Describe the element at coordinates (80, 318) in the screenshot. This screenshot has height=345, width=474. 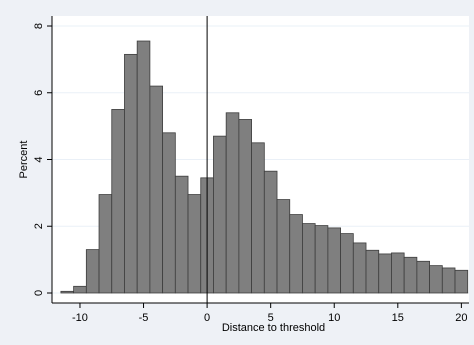
I see `x-tick-label: -10` at that location.